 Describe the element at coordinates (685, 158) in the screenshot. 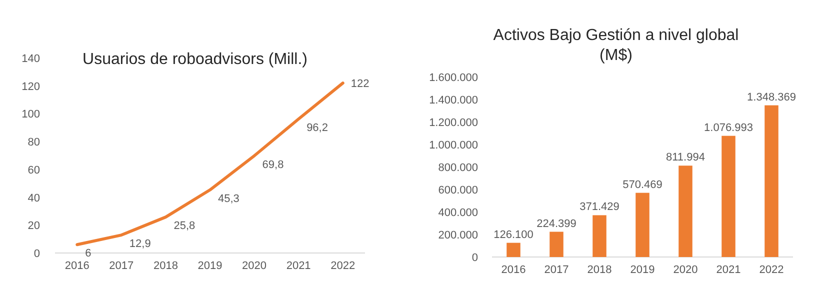

I see `data-label: 811.994` at that location.